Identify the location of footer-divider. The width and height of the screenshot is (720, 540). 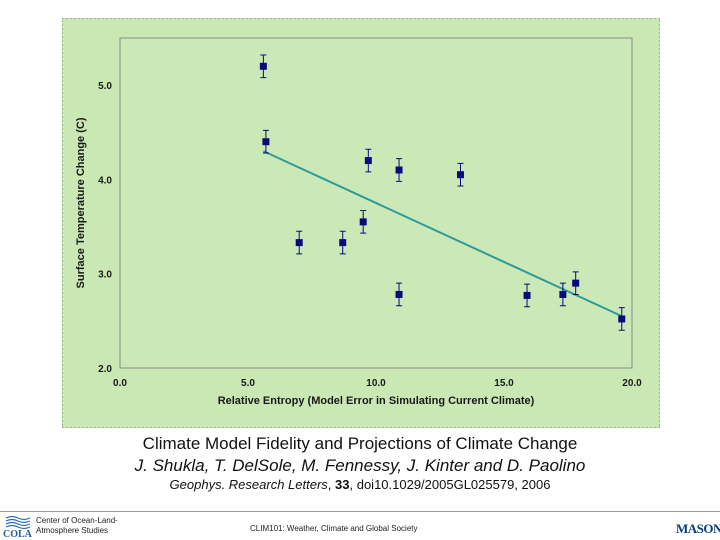
(360, 511).